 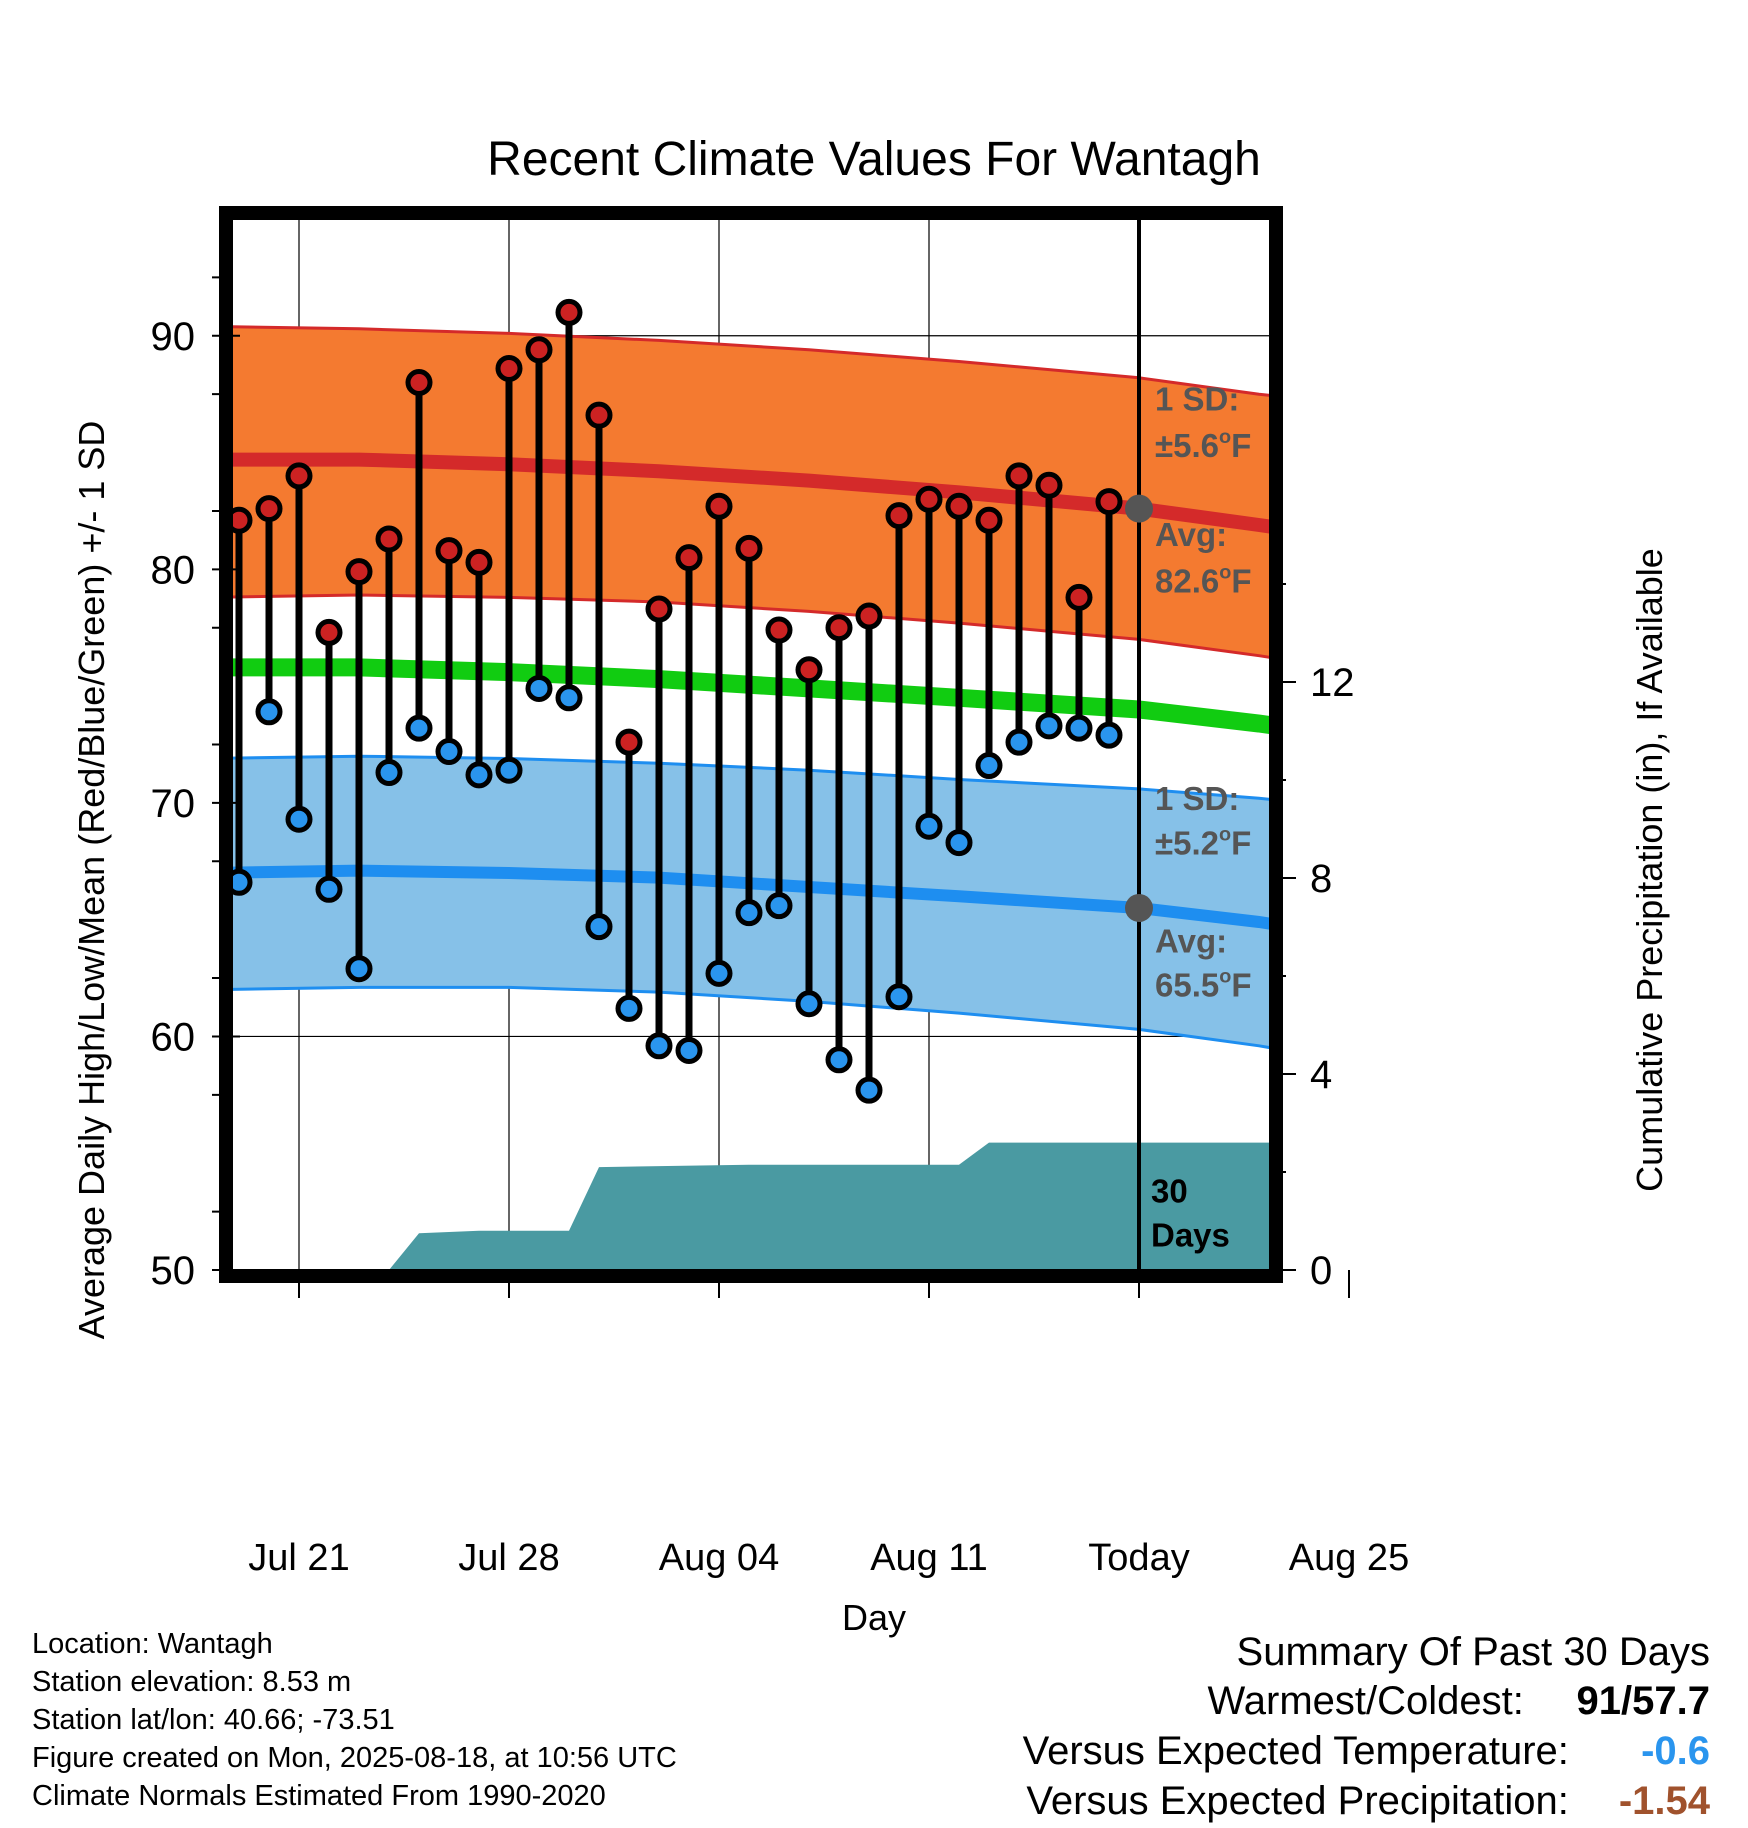 I want to click on precipitation-departure-label: Versus Expected Precipitation:, so click(x=1297, y=1801).